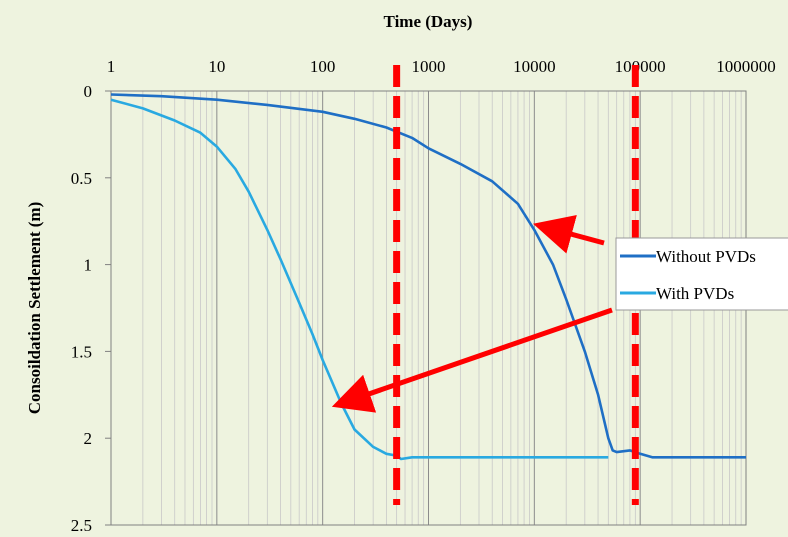 Image resolution: width=788 pixels, height=537 pixels. Describe the element at coordinates (323, 66) in the screenshot. I see `x-tick-label: 100` at that location.